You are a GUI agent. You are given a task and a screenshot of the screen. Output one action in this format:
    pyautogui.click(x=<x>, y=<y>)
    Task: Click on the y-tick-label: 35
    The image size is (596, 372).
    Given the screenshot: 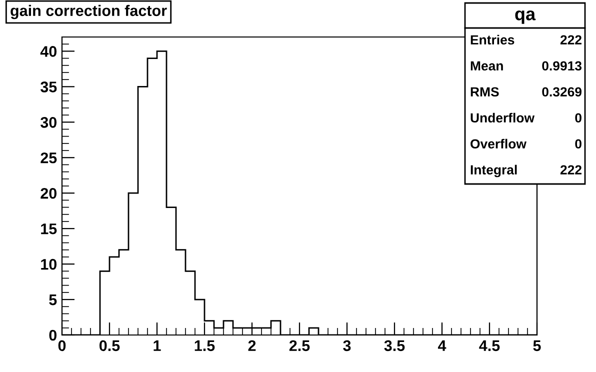 What is the action you would take?
    pyautogui.click(x=48, y=87)
    